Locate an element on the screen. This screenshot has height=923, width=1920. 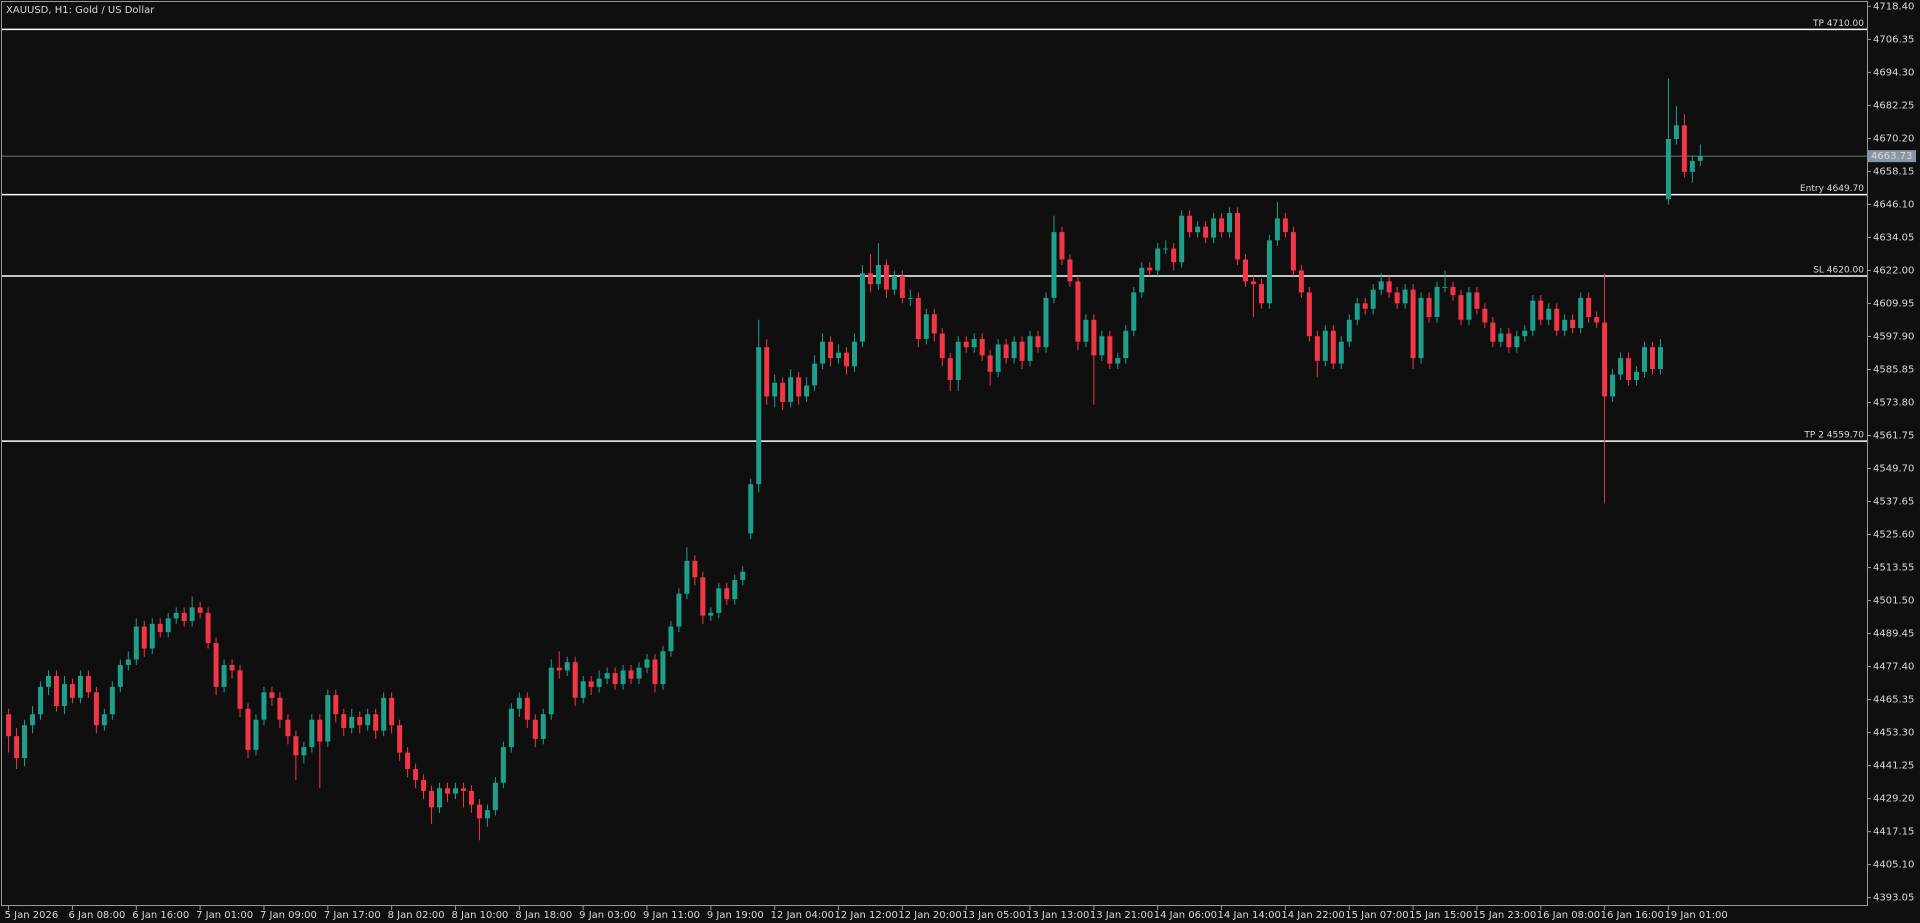
x-tick-label: 15 Jan 15:00 is located at coordinates (1440, 915).